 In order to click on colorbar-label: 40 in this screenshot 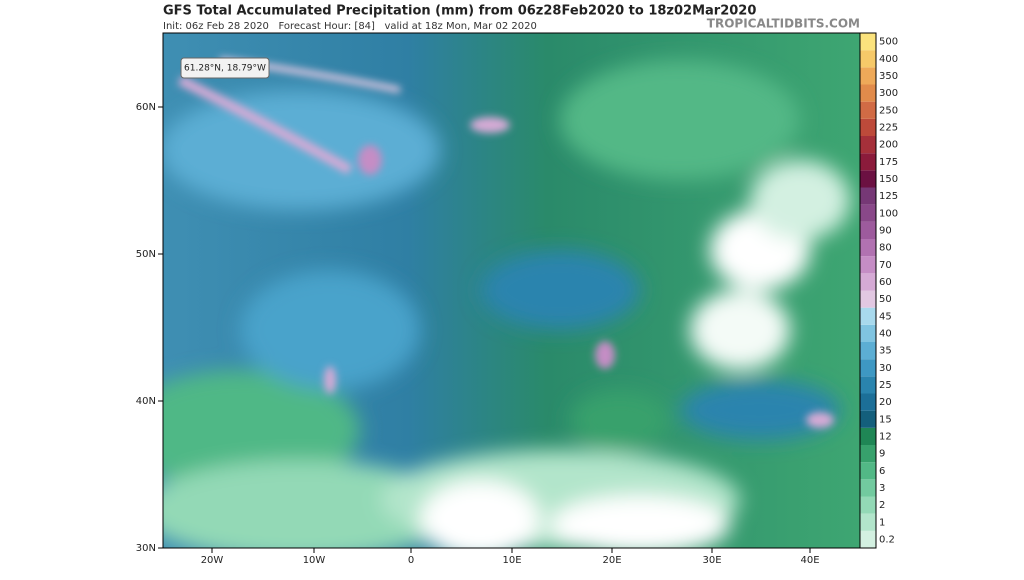, I will do `click(885, 333)`.